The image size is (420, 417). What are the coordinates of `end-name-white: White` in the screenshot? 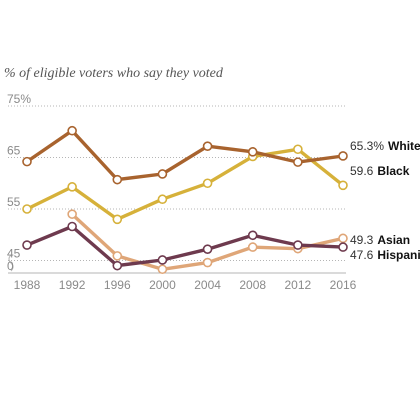 It's located at (404, 146).